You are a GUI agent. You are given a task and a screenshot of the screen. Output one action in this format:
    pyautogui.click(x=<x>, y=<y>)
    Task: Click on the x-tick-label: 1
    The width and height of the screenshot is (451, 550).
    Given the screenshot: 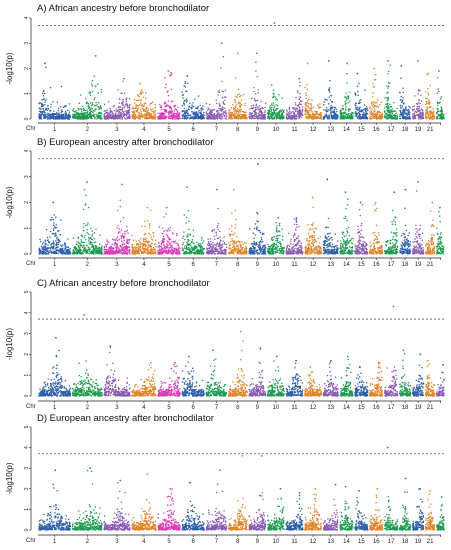 What is the action you would take?
    pyautogui.click(x=55, y=130)
    